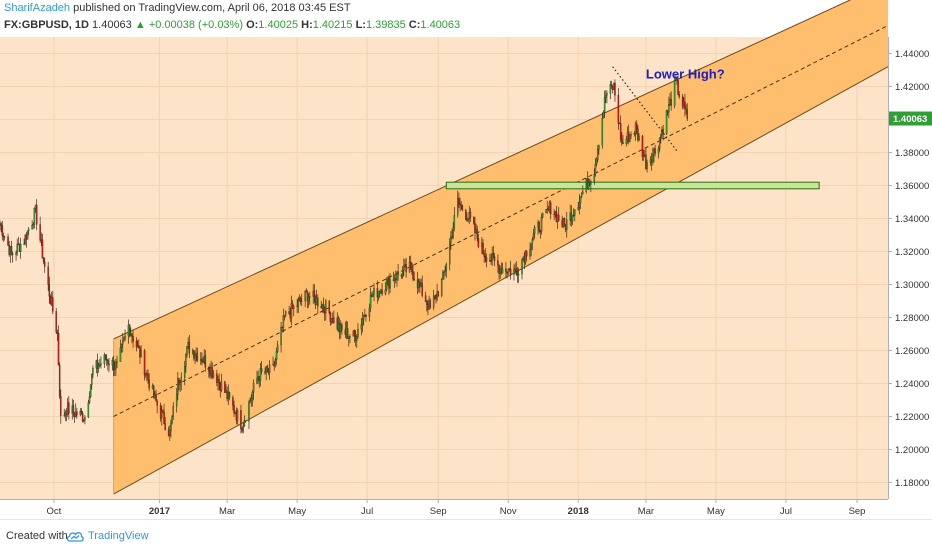 Image resolution: width=932 pixels, height=551 pixels. I want to click on dotted-trendline, so click(645, 109).